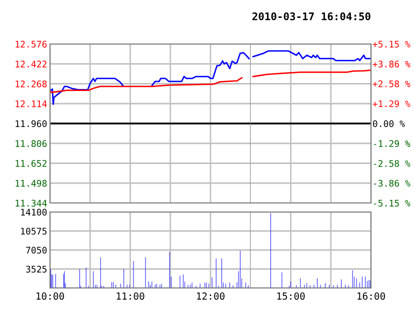  Describe the element at coordinates (391, 44) in the screenshot. I see `text: +5.15 %` at that location.